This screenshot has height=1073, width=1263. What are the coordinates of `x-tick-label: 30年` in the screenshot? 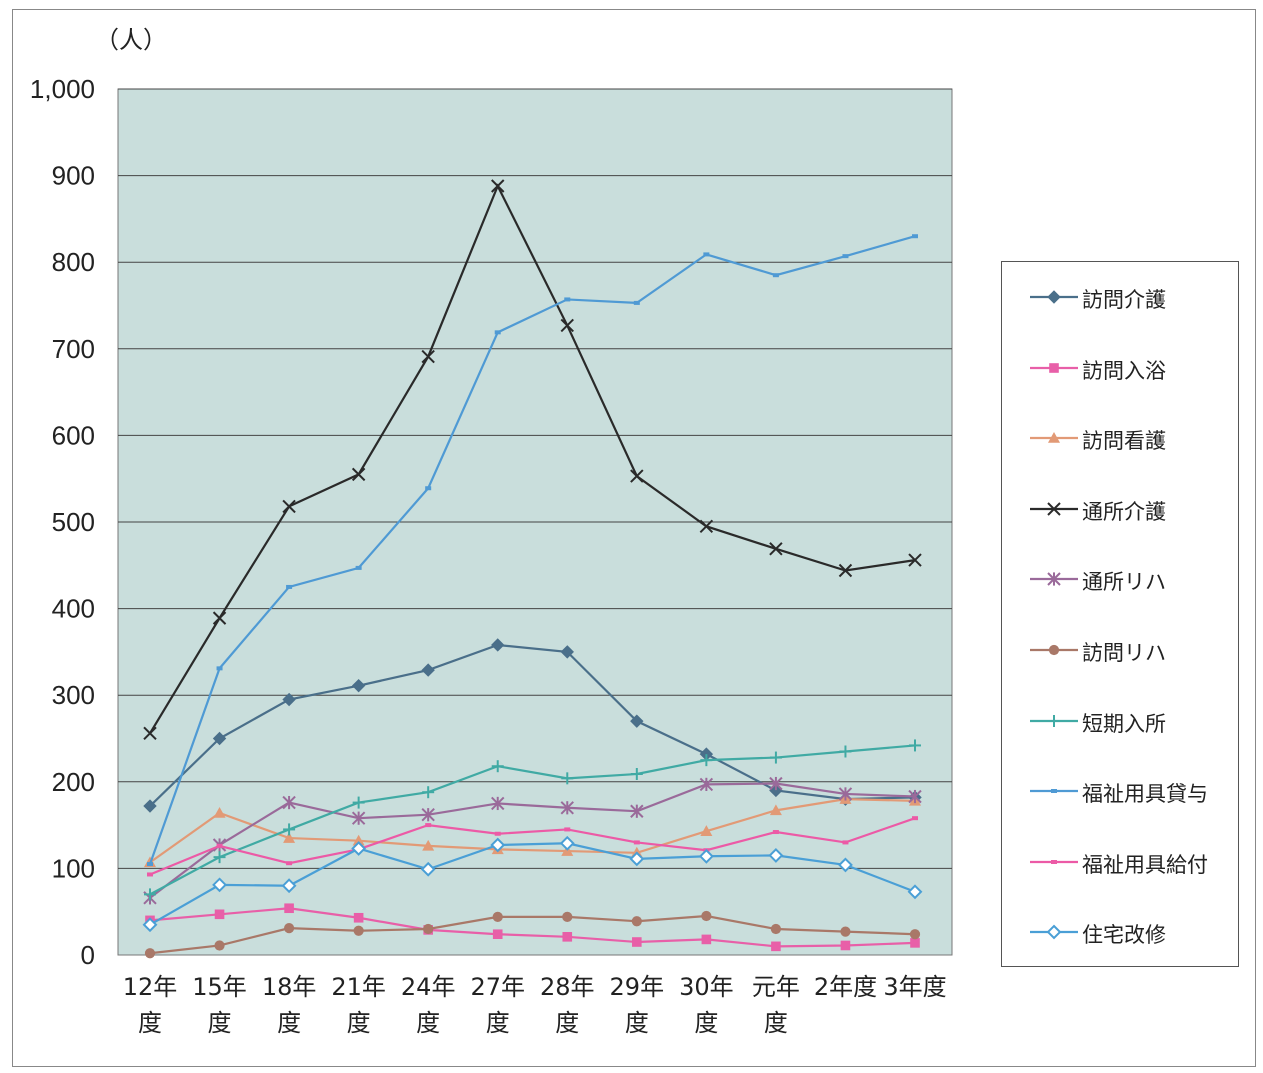 It's located at (706, 987).